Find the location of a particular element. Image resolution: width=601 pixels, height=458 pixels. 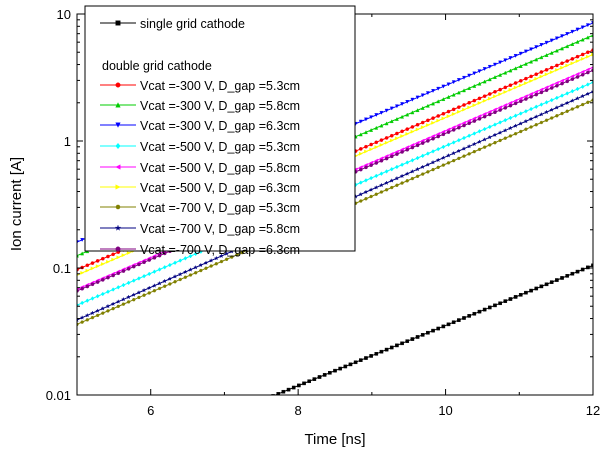

legend-subheading: double grid cathode is located at coordinates (157, 66).